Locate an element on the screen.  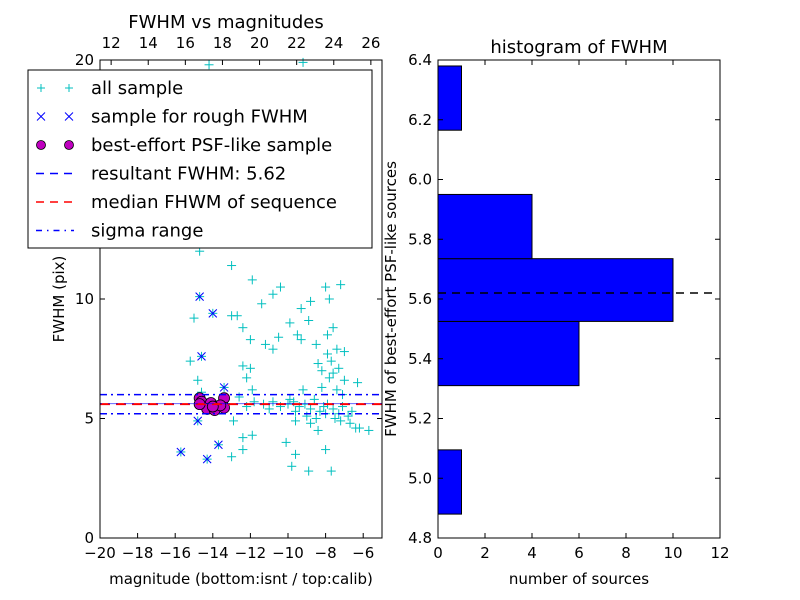
x-tick-label: −10 is located at coordinates (288, 553).